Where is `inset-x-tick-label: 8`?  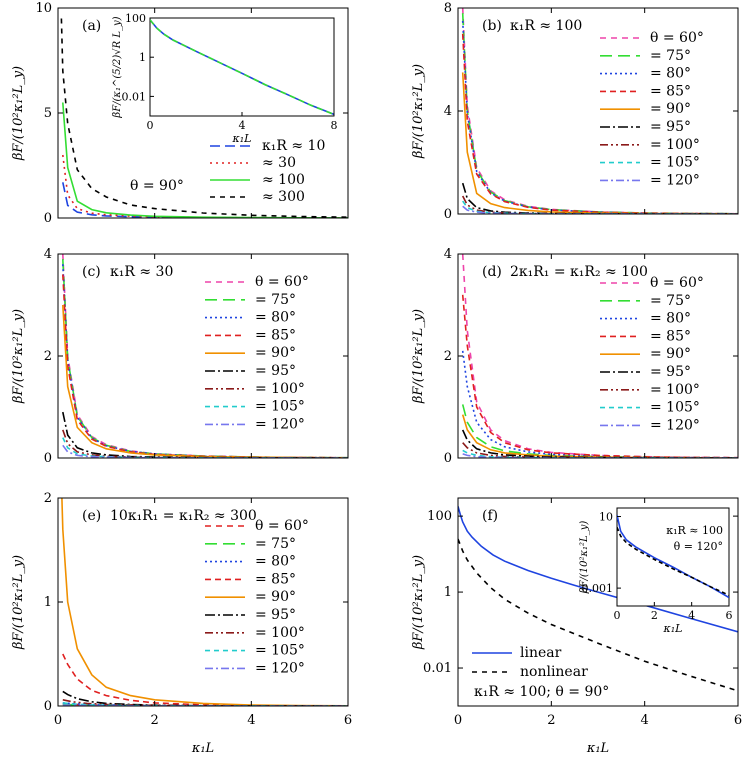 inset-x-tick-label: 8 is located at coordinates (334, 125).